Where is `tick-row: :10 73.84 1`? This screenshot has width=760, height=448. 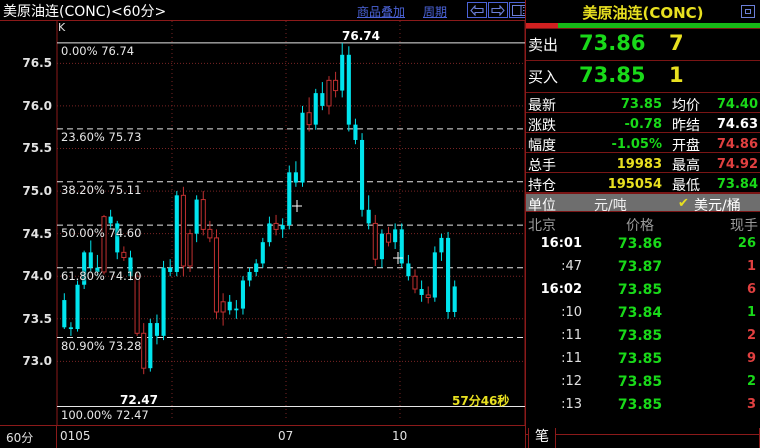
tick-row: :10 73.84 1 is located at coordinates (643, 313).